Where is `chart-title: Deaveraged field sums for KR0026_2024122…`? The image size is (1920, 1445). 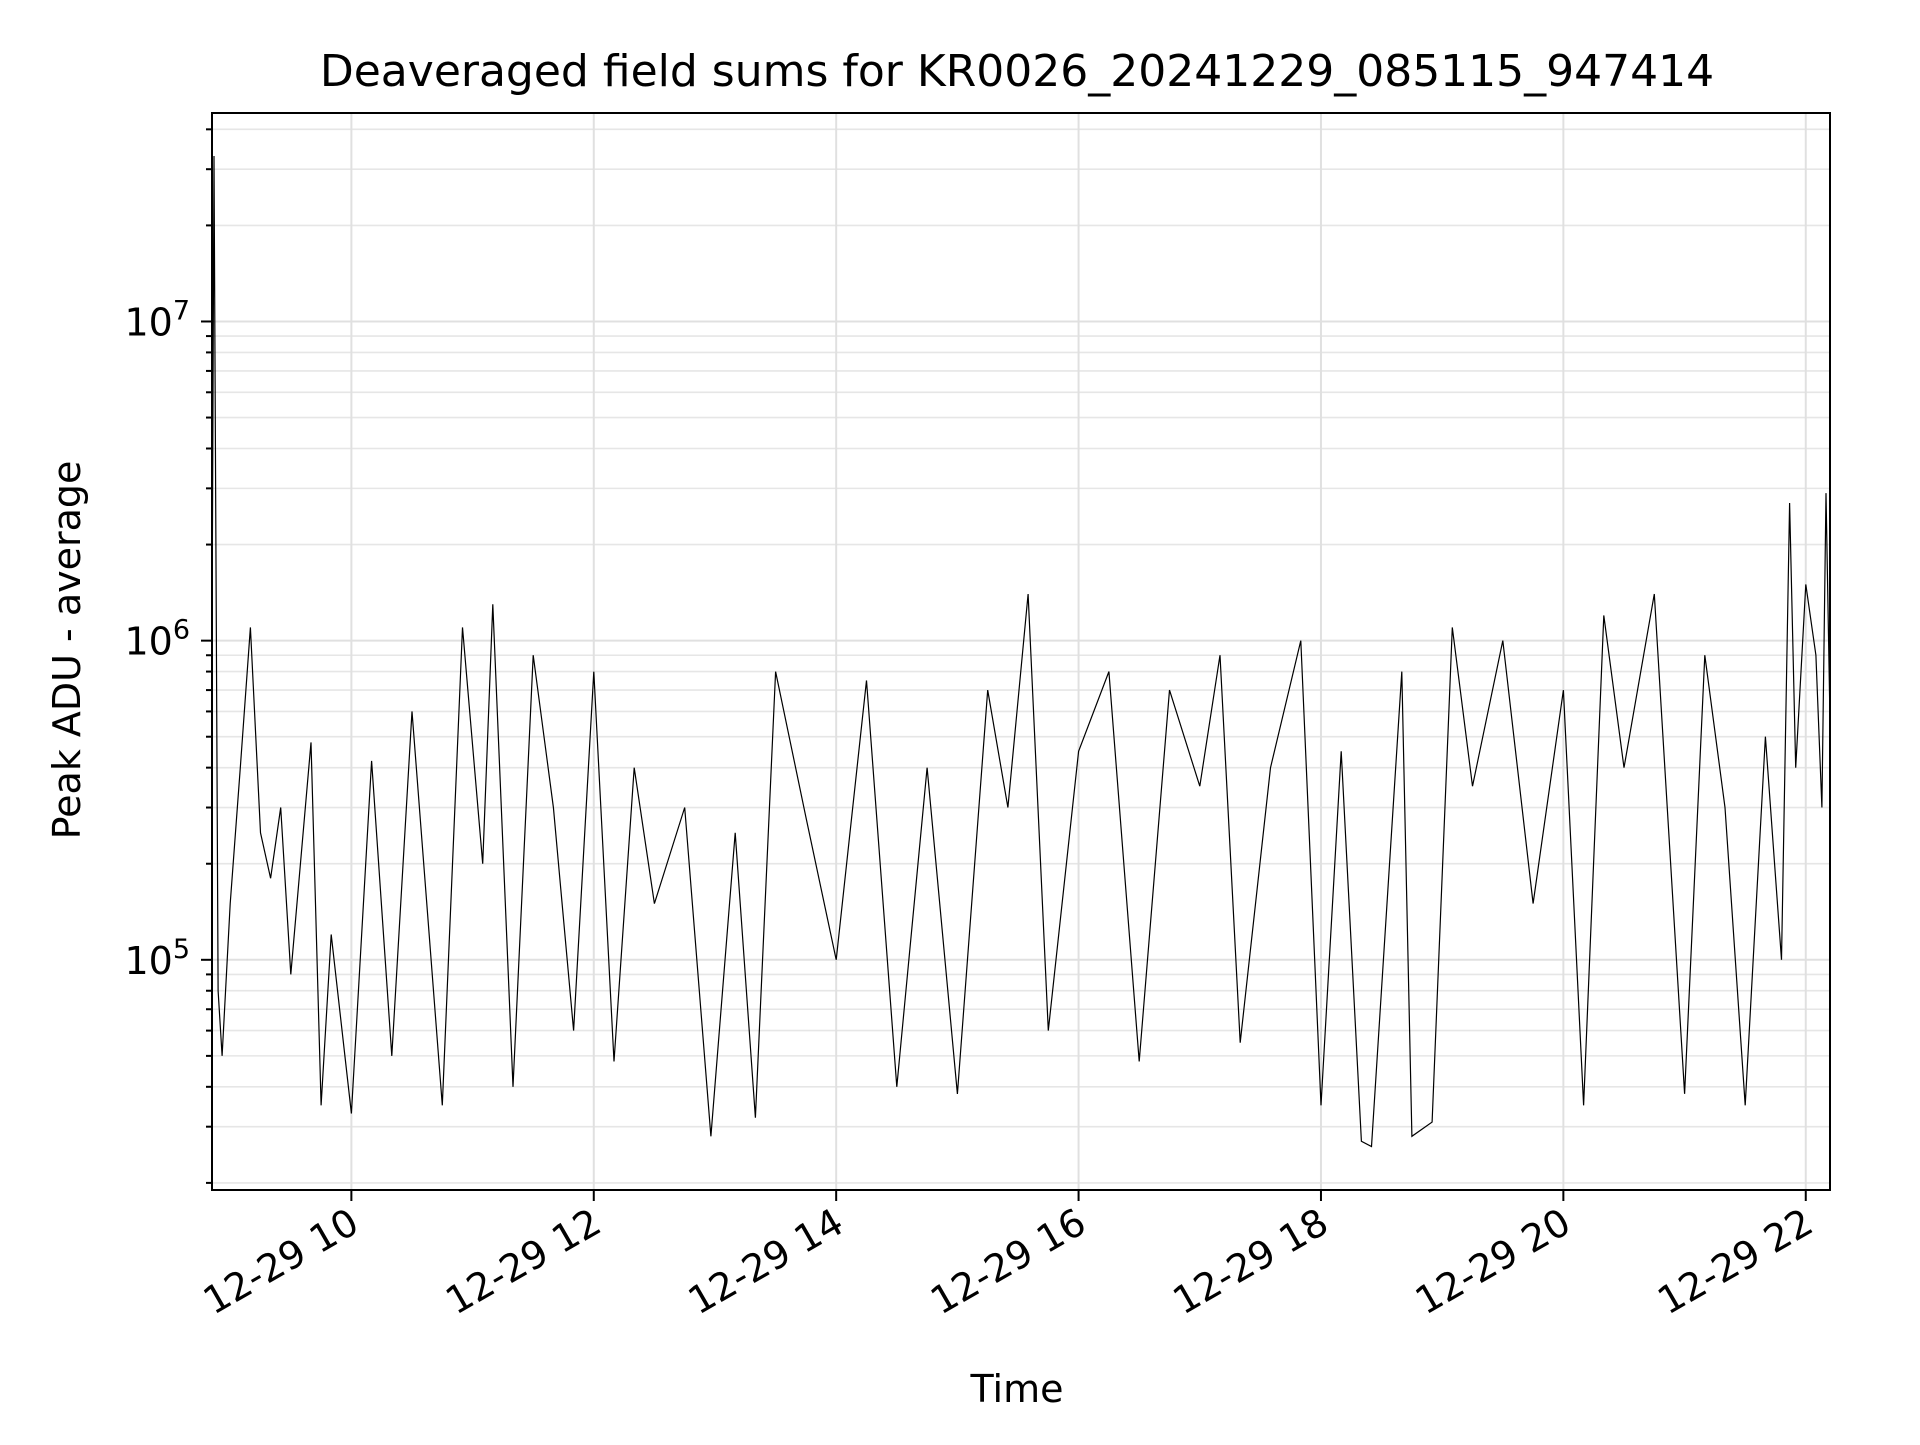
chart-title: Deaveraged field sums for KR0026_2024122… is located at coordinates (1017, 71).